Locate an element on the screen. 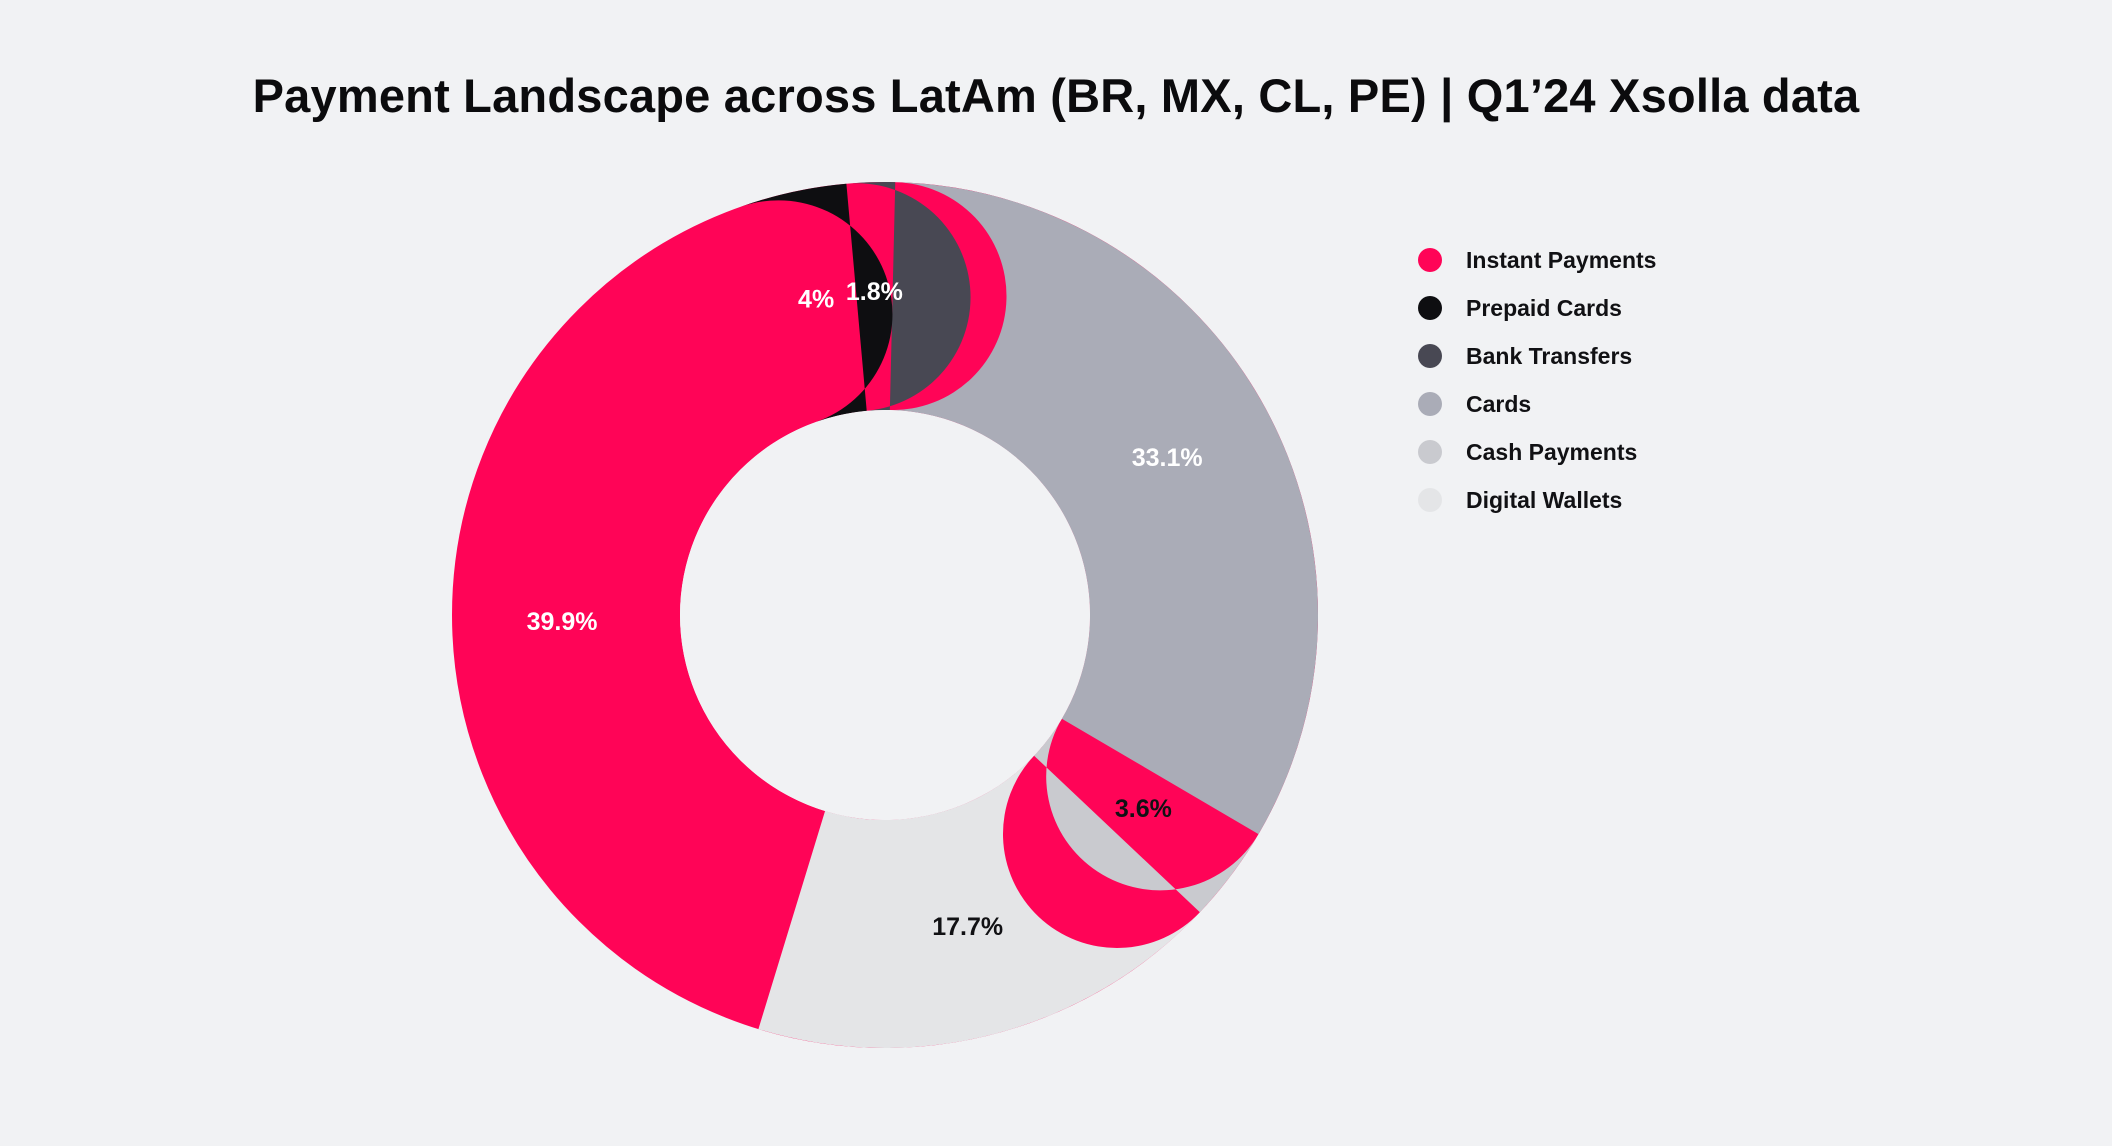 Image resolution: width=2112 pixels, height=1146 pixels. legend-item: Cash Payments is located at coordinates (1537, 452).